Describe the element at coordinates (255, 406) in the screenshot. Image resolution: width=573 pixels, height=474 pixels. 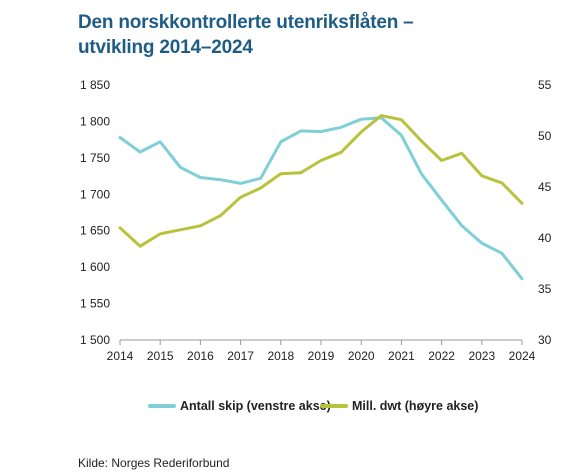
I see `legend-label: Antall skip (venstre akse)` at that location.